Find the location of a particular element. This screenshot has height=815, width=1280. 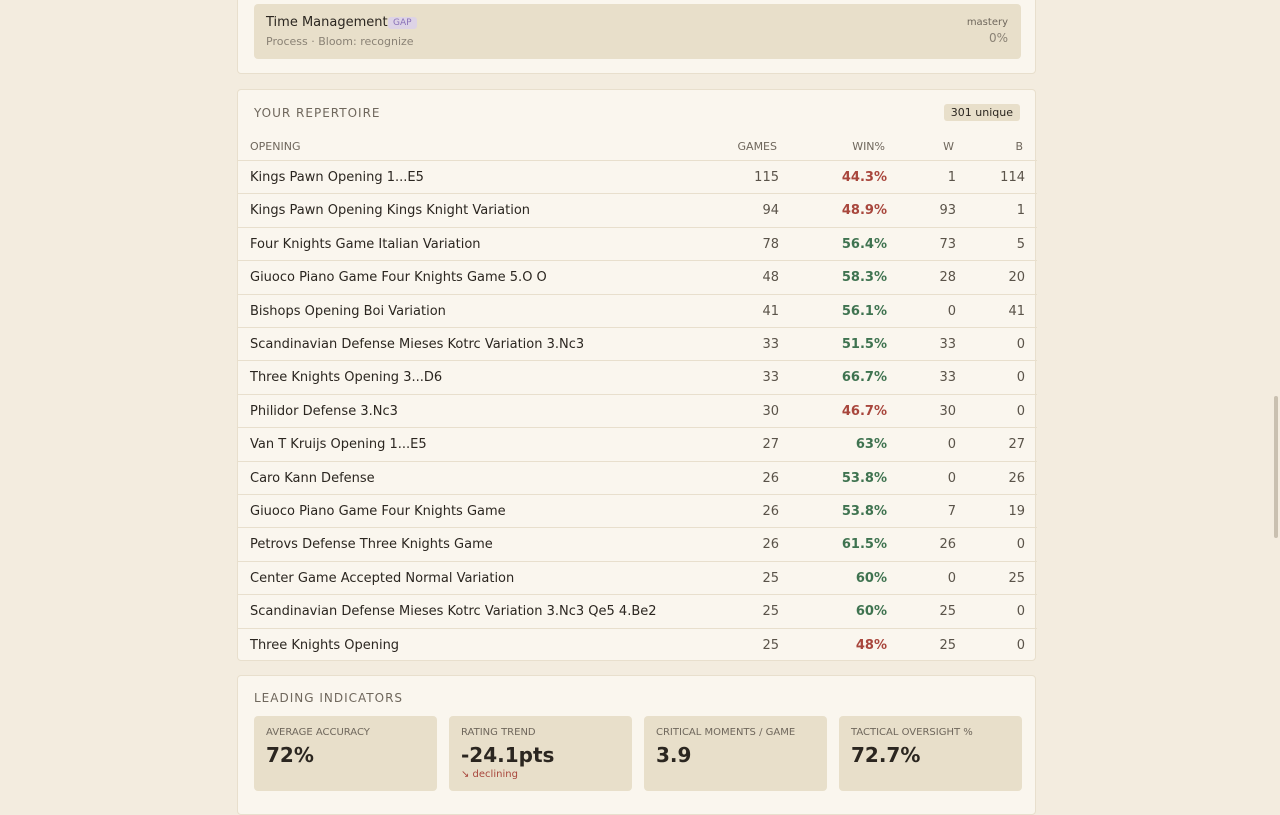

games-cell: 94 is located at coordinates (770, 211).